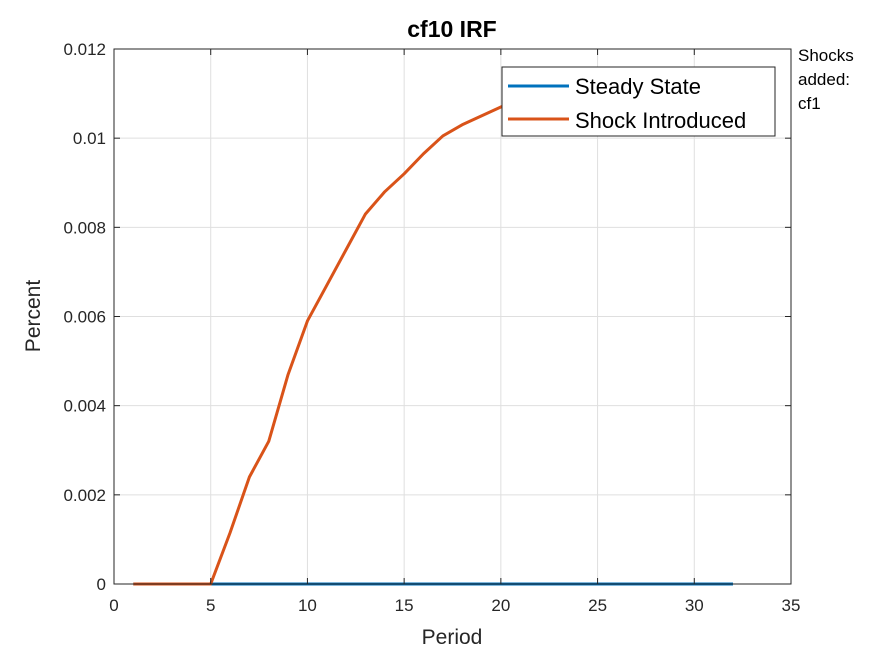 This screenshot has height=656, width=875. What do you see at coordinates (791, 605) in the screenshot?
I see `x-tick-label: 35` at bounding box center [791, 605].